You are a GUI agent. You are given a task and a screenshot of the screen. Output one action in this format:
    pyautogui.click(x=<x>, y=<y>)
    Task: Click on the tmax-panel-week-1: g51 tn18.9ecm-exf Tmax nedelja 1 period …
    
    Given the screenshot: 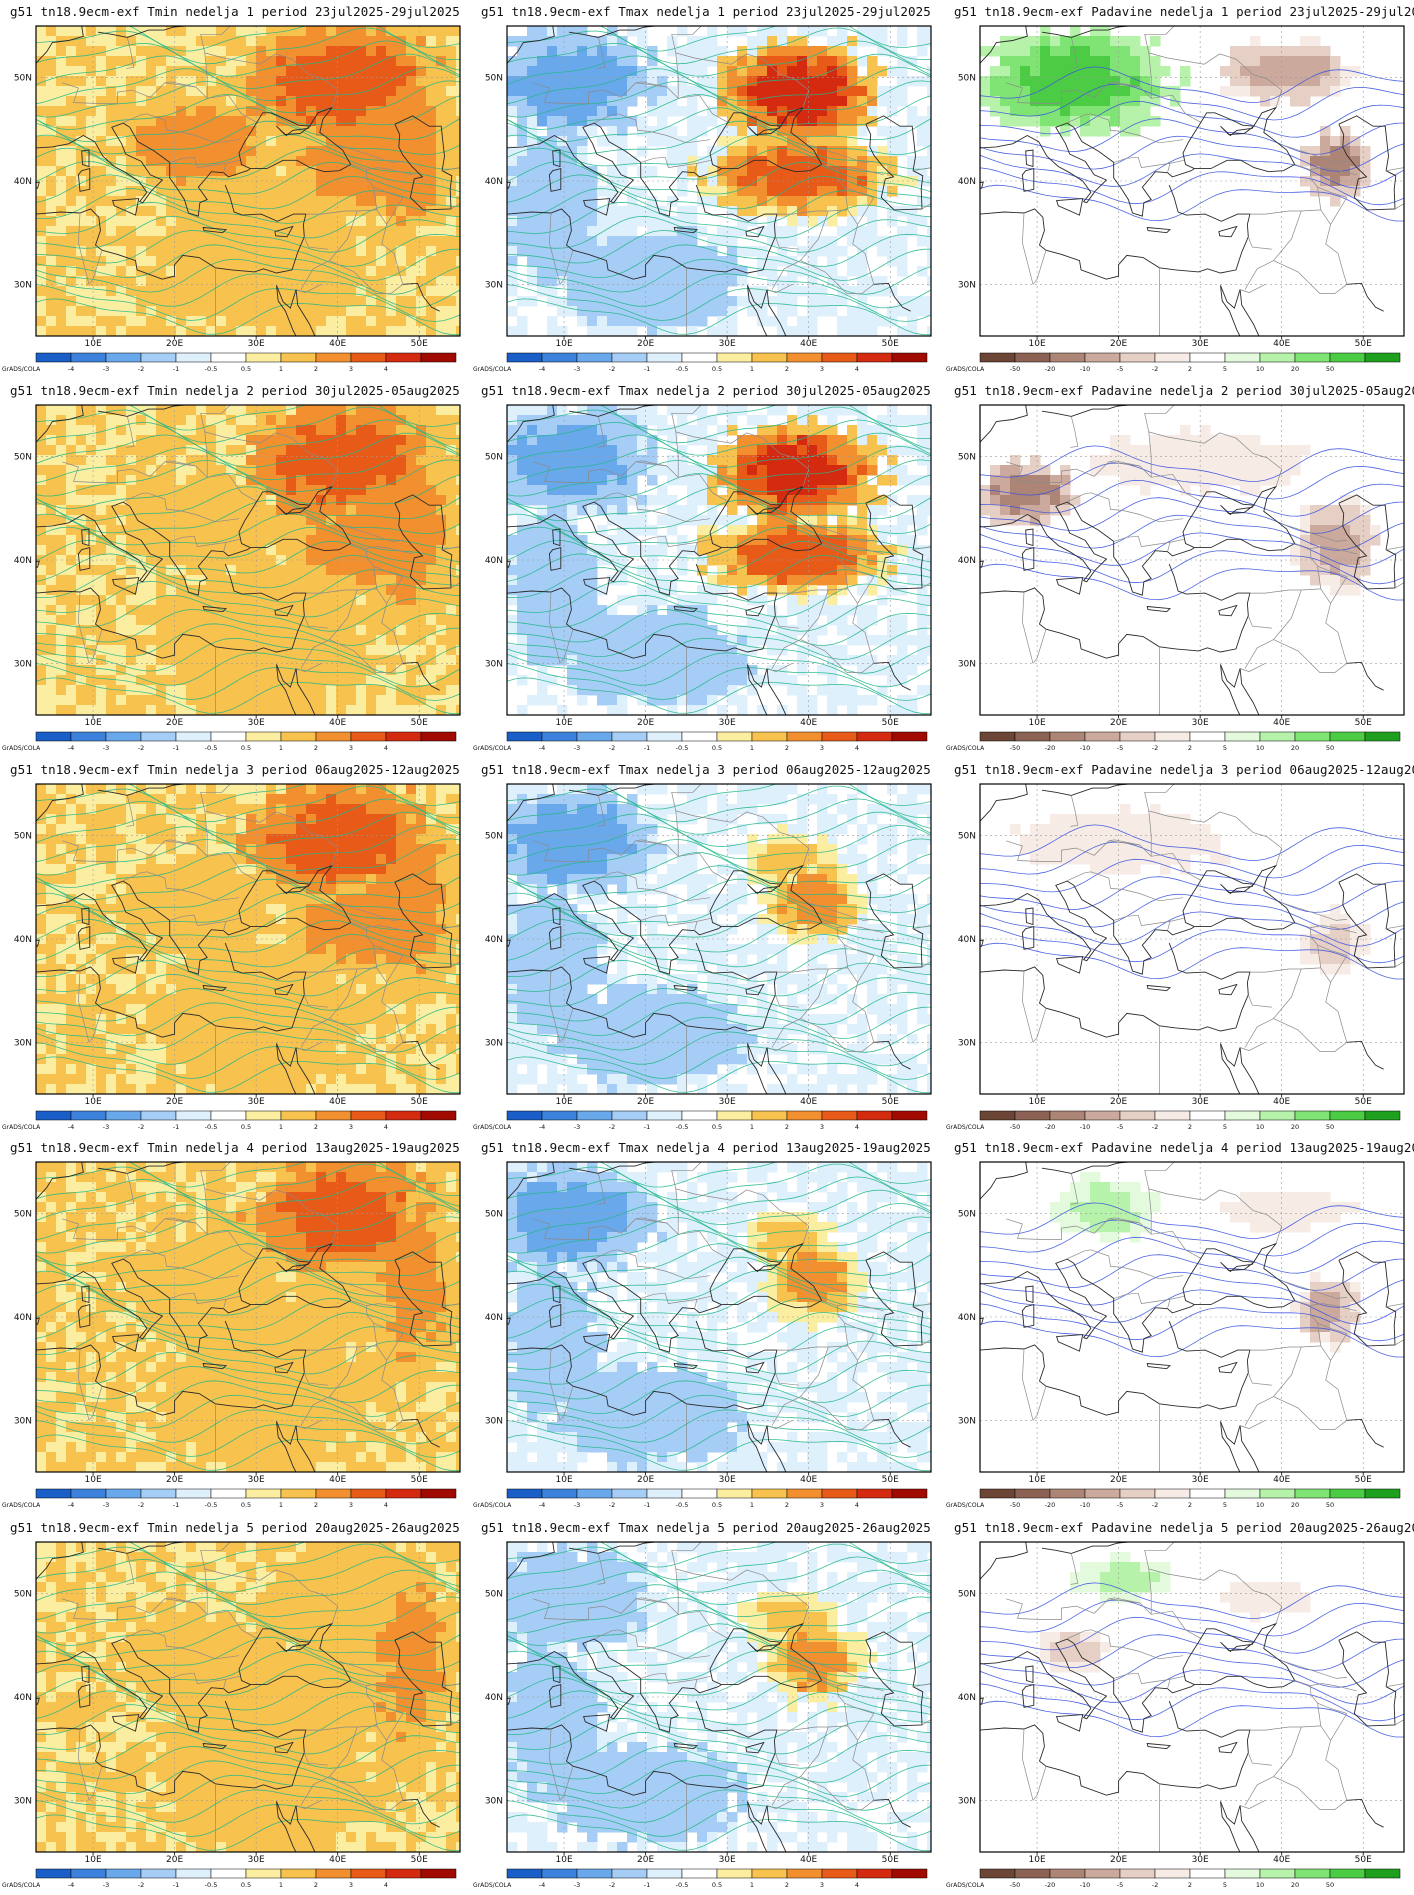 What is the action you would take?
    pyautogui.click(x=706, y=189)
    